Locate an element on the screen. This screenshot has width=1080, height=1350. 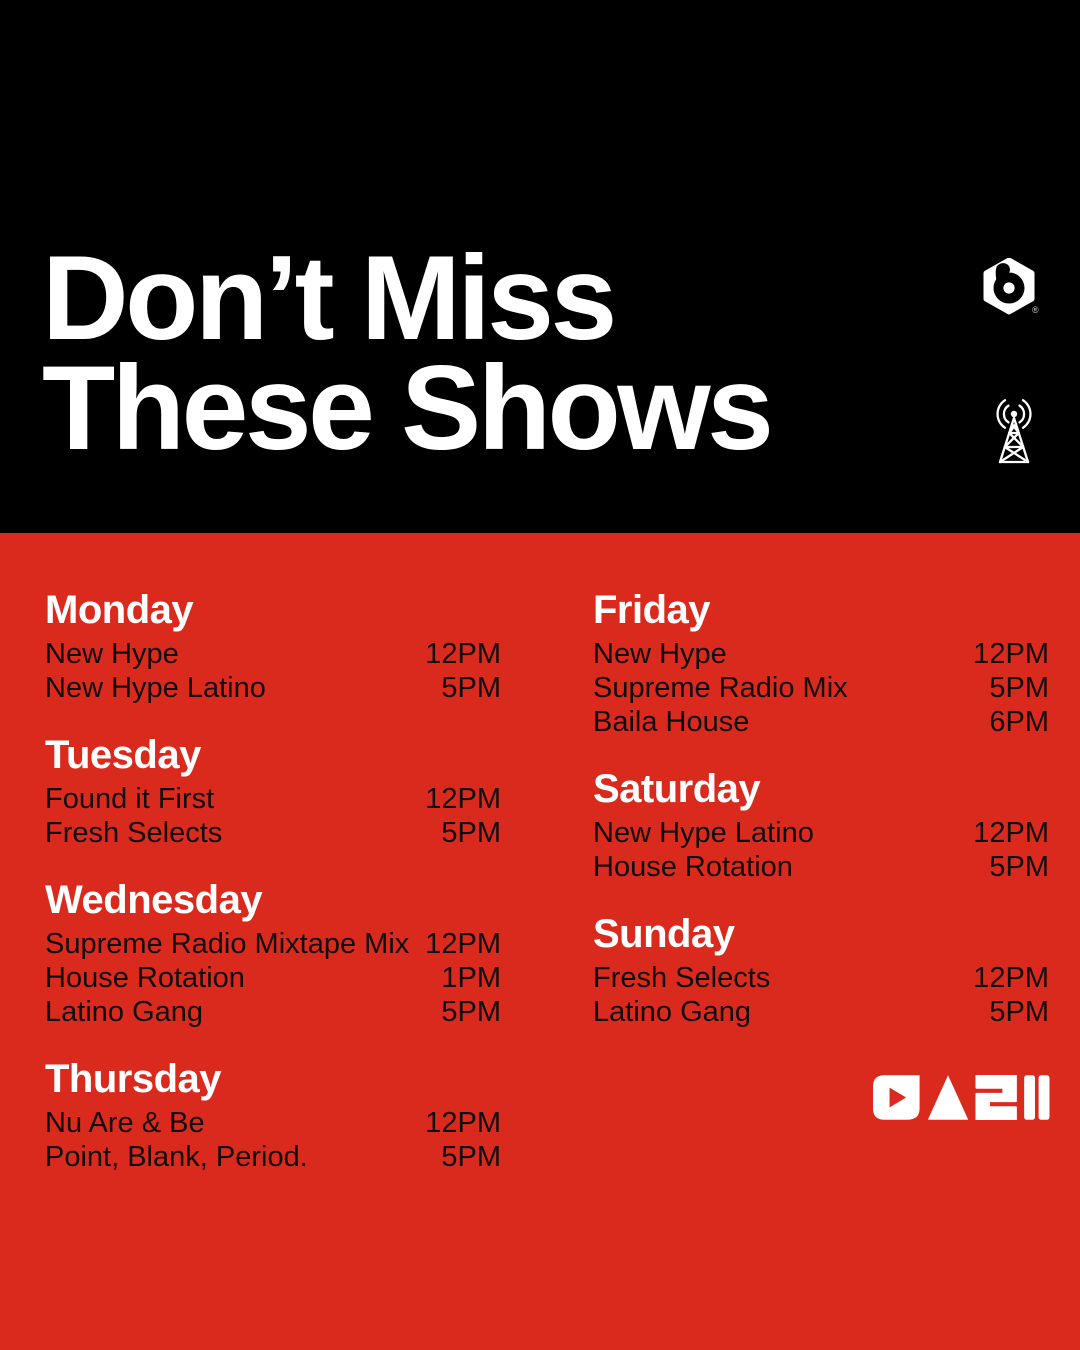
show-name: Point, Blank, Period. is located at coordinates (176, 1157).